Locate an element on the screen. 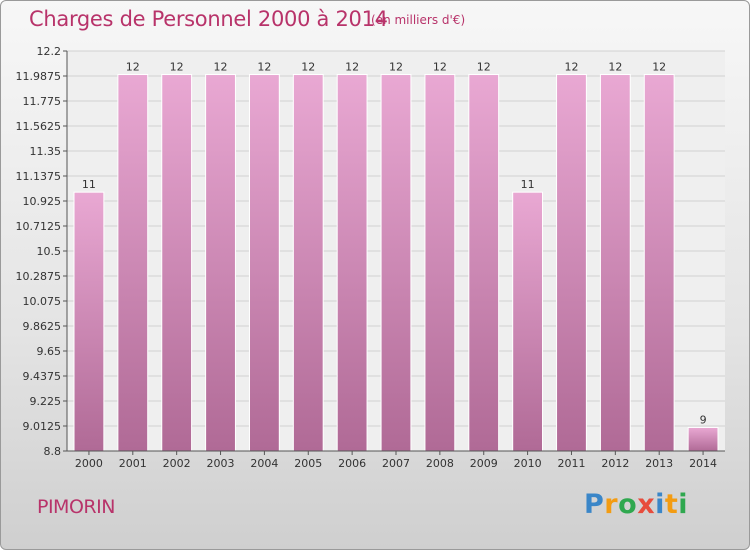 The height and width of the screenshot is (550, 750). y-tick-label: 11.9875 is located at coordinates (39, 76).